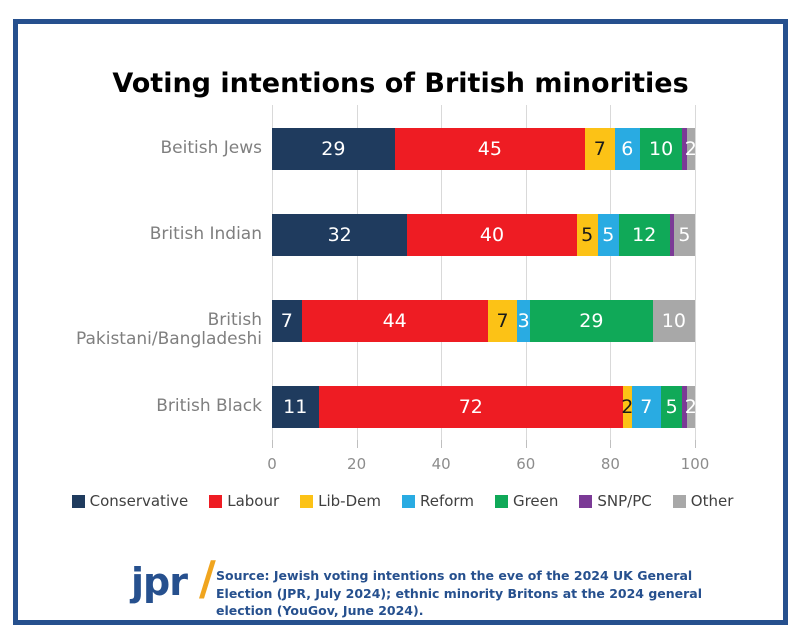  What do you see at coordinates (624, 501) in the screenshot?
I see `legend-label: SNP/PC` at bounding box center [624, 501].